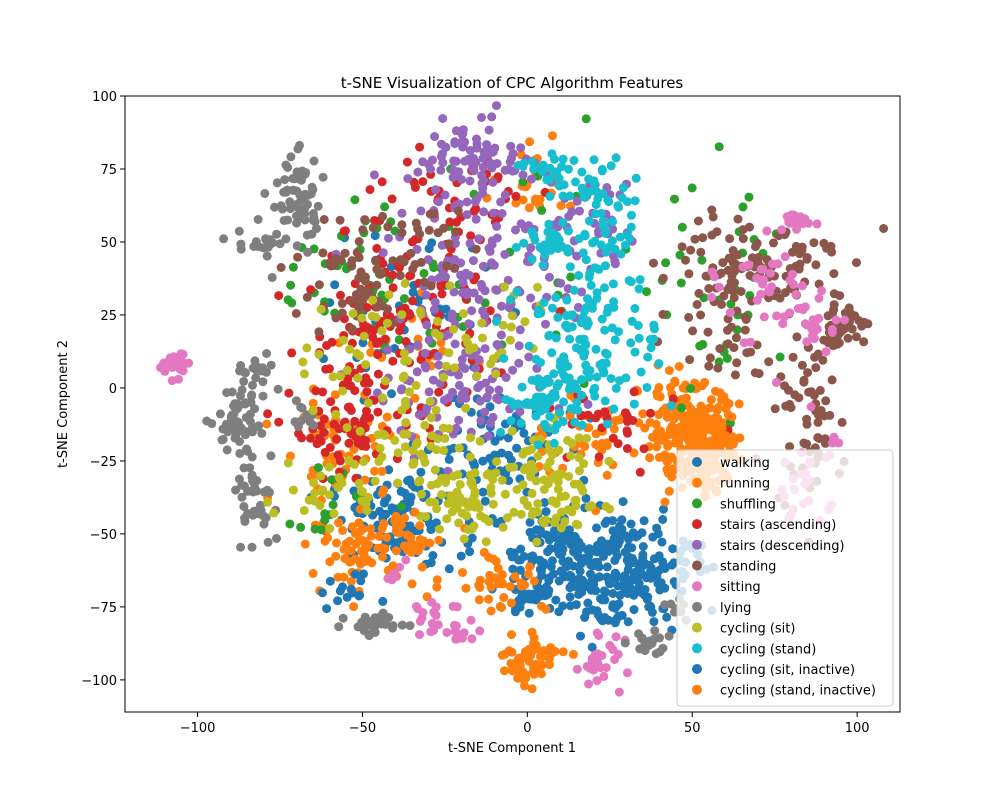  I want to click on x-tick-label: 0, so click(527, 728).